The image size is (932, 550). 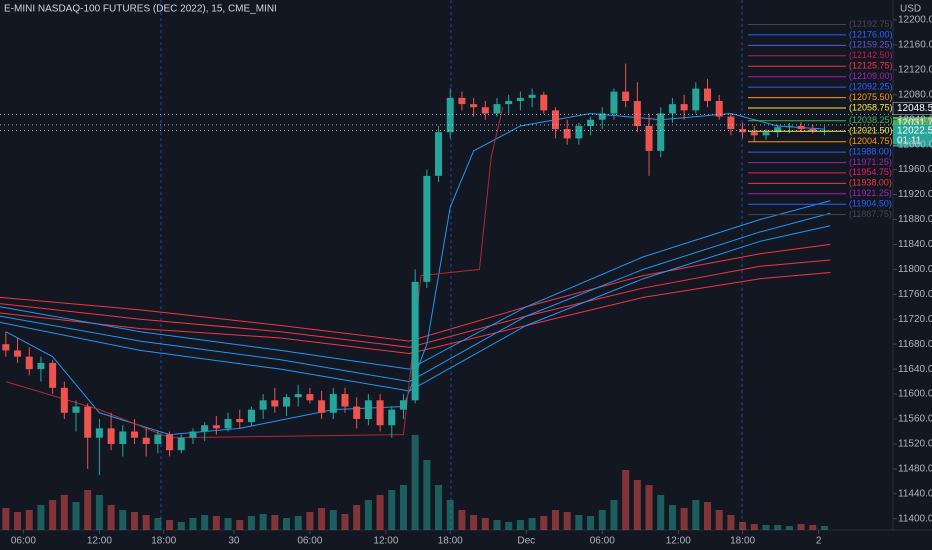 What do you see at coordinates (870, 152) in the screenshot?
I see `level-label: (11988.00)` at bounding box center [870, 152].